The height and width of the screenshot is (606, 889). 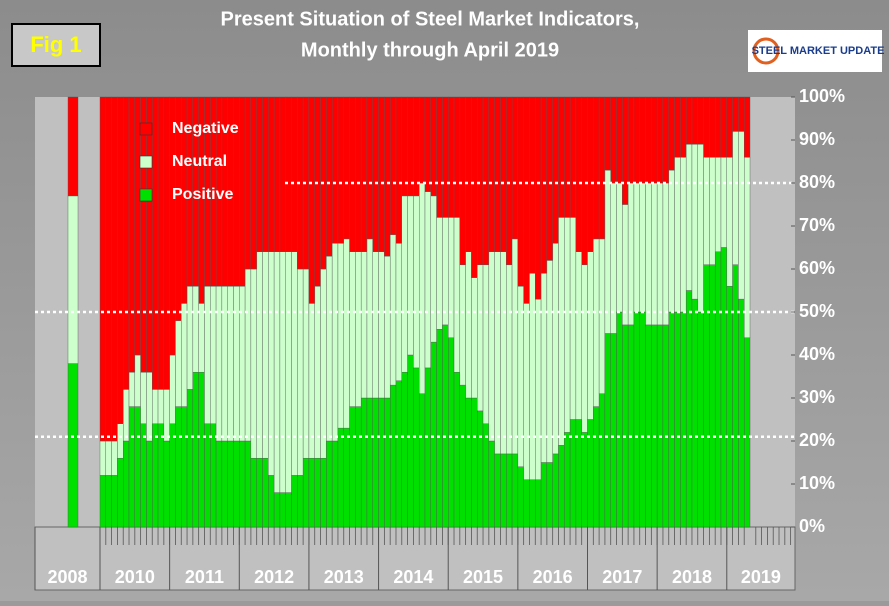 I want to click on figure-label-box, so click(x=56, y=45).